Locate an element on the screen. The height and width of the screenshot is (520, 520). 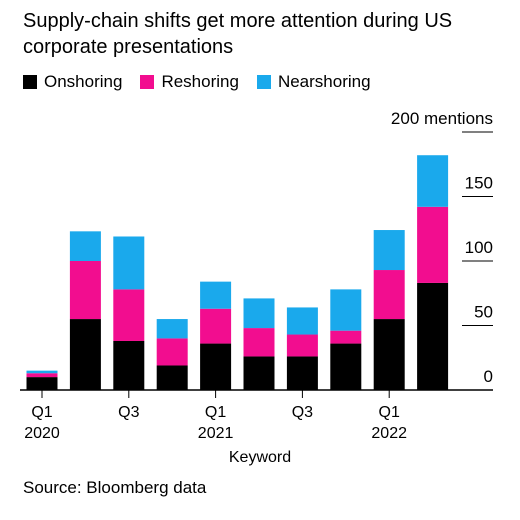
legend-label-onshoring: Onshoring is located at coordinates (83, 81).